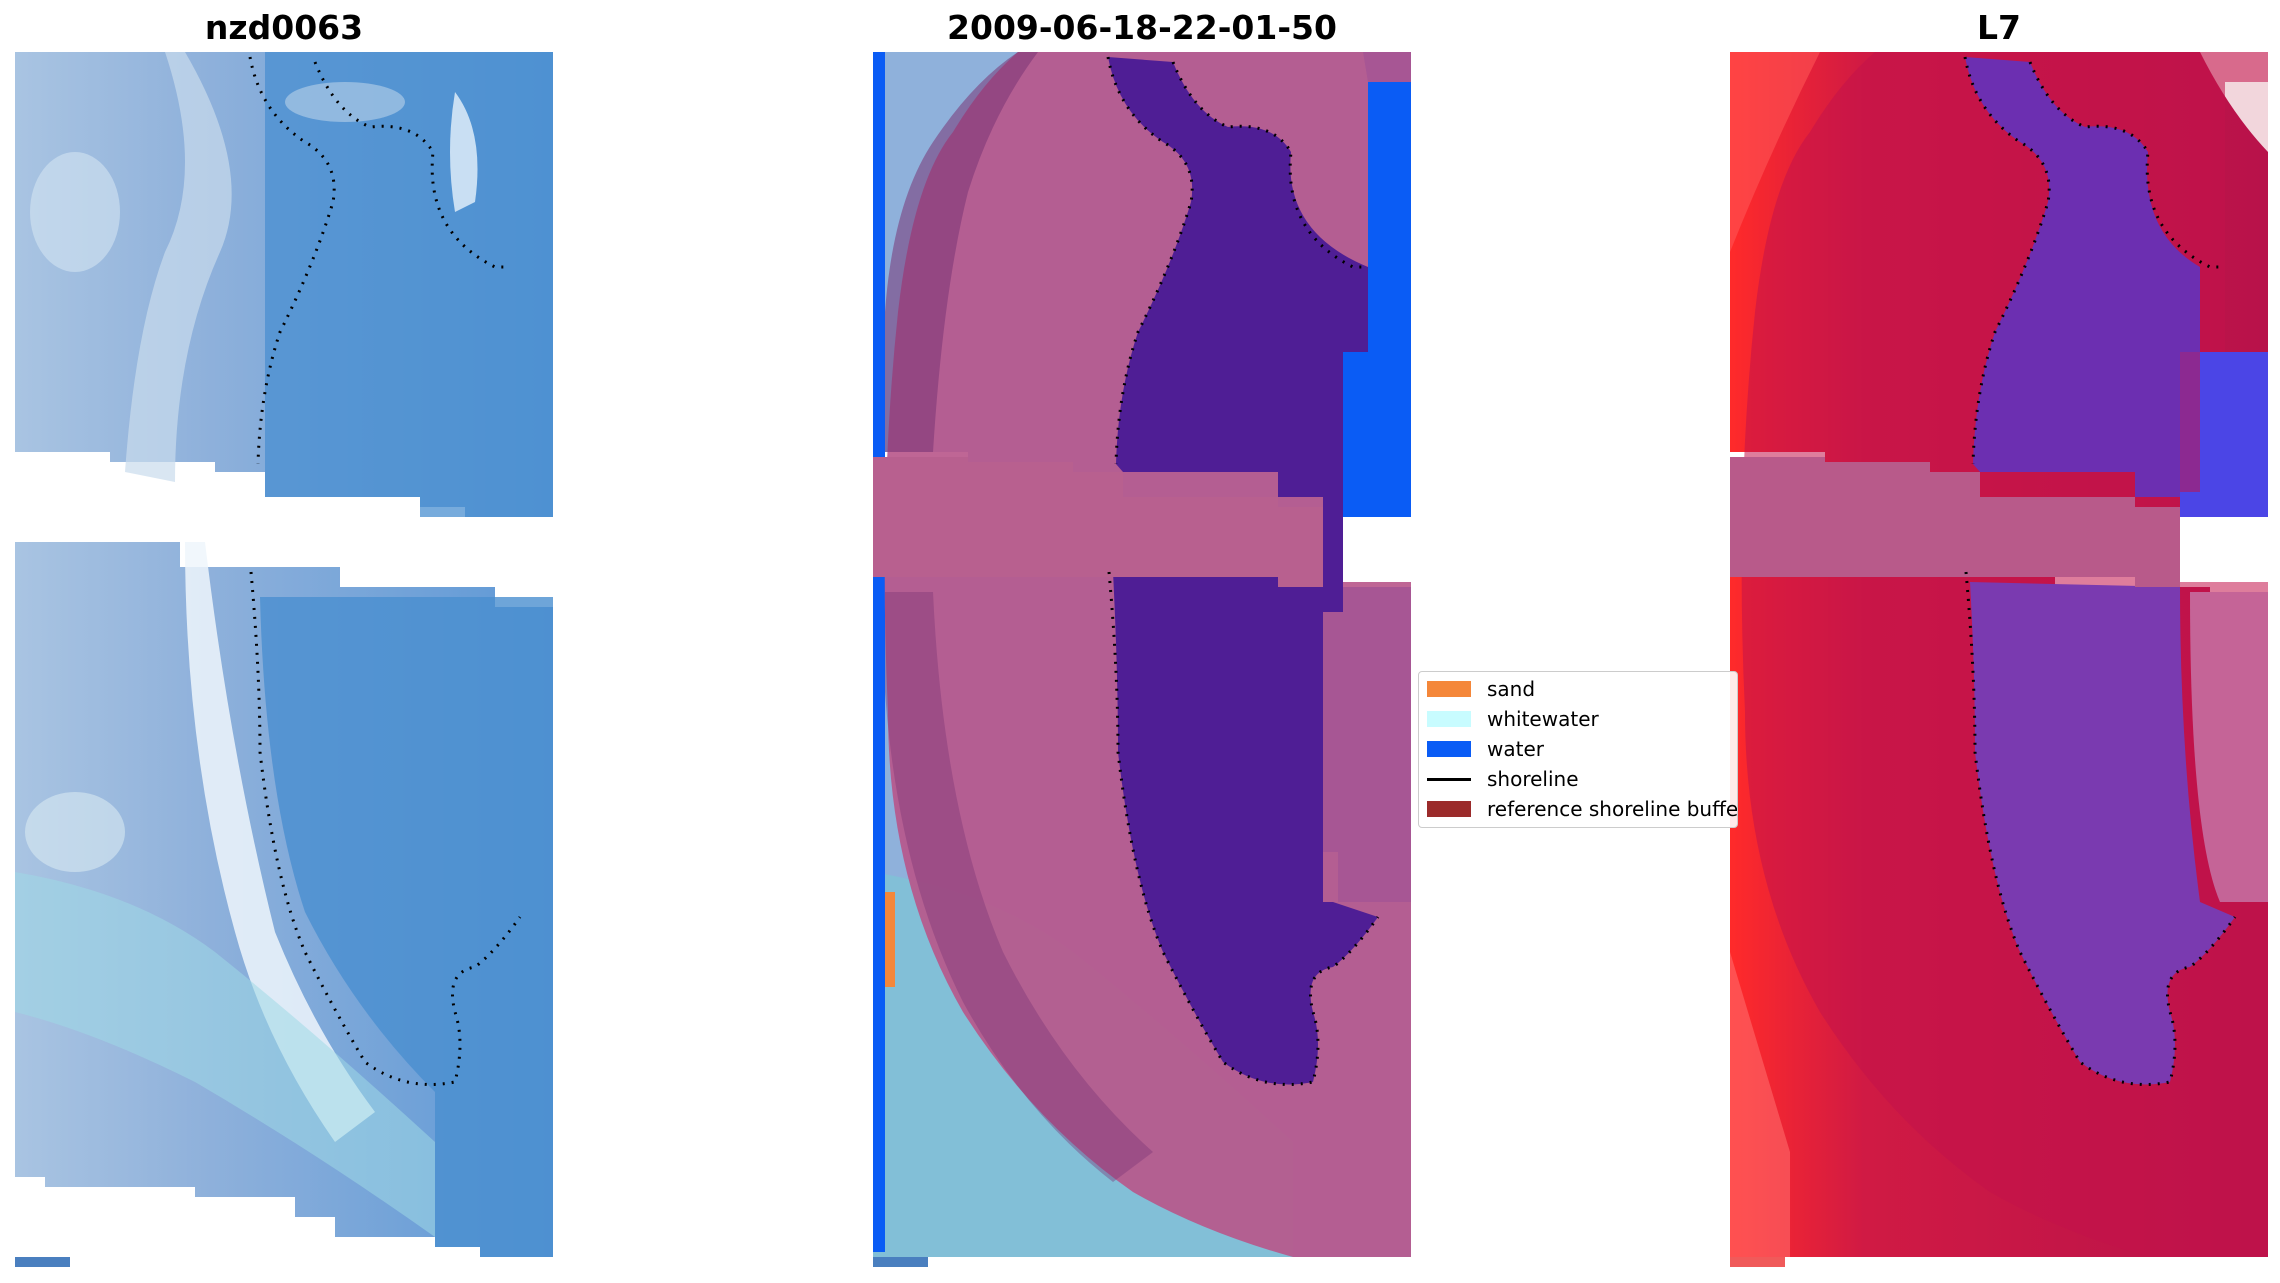 The height and width of the screenshot is (1283, 2280). Describe the element at coordinates (284, 27) in the screenshot. I see `panel-title-image: nzd0063` at that location.